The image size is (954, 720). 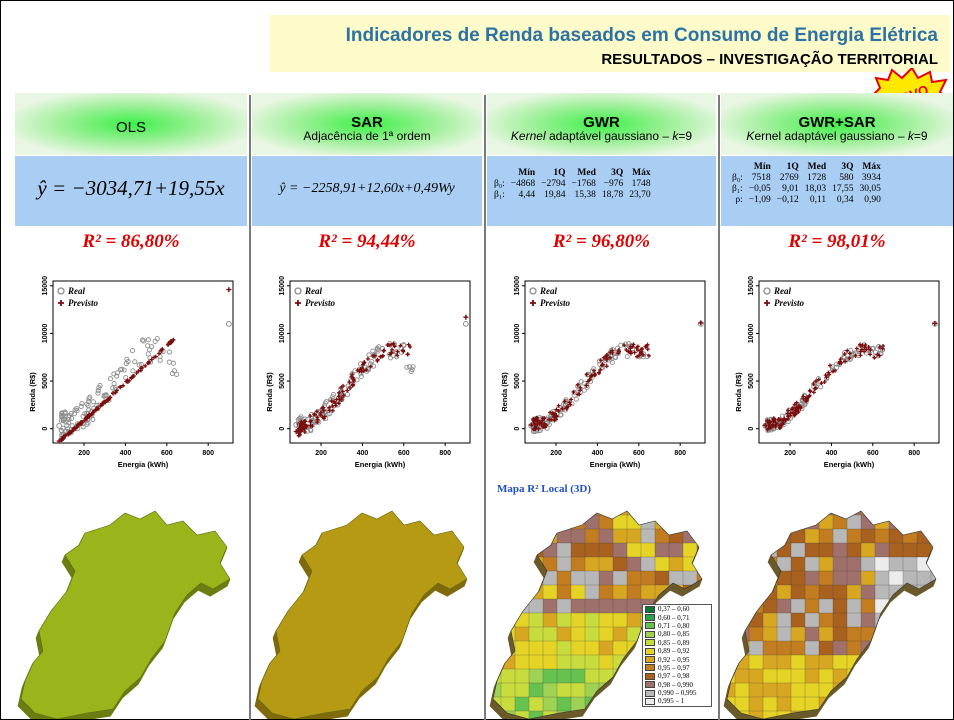 I want to click on y-tick-label: 10000, so click(x=517, y=334).